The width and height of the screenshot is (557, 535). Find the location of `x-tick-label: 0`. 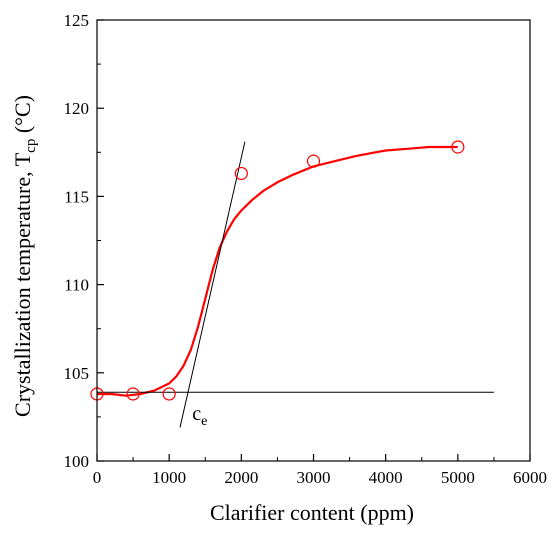

x-tick-label: 0 is located at coordinates (97, 477).